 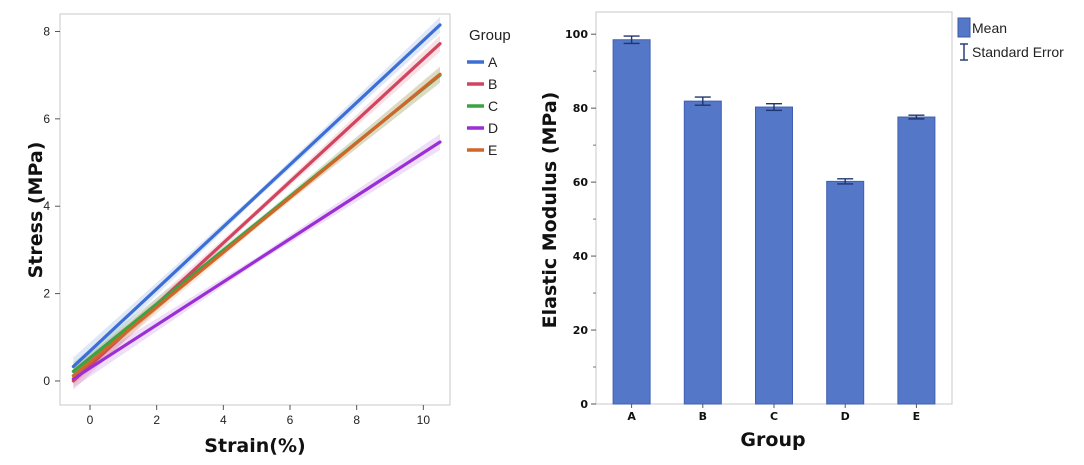 What do you see at coordinates (772, 440) in the screenshot?
I see `bar-x-axis-title: Group` at bounding box center [772, 440].